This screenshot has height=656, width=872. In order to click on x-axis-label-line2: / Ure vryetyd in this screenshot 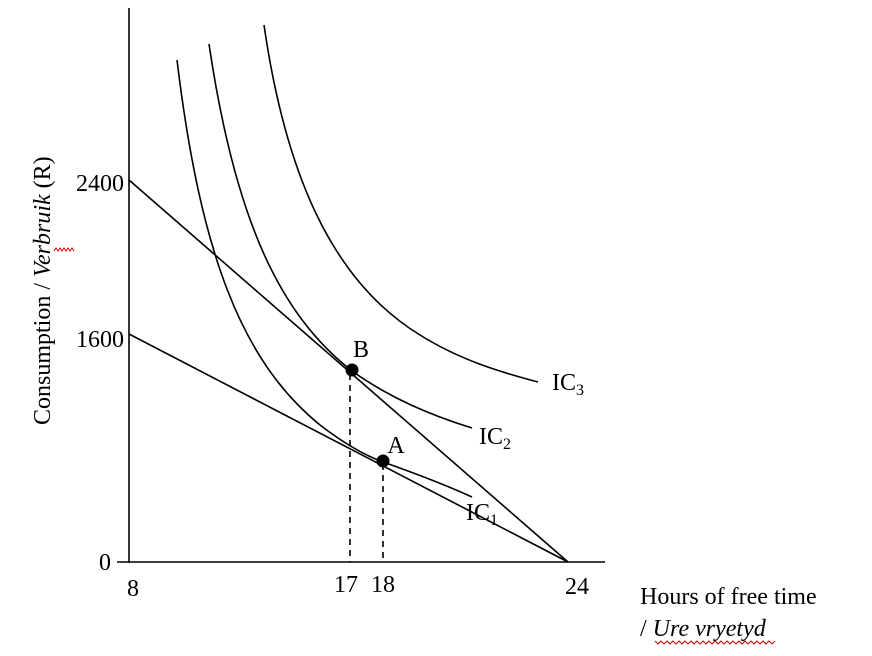, I will do `click(703, 629)`.